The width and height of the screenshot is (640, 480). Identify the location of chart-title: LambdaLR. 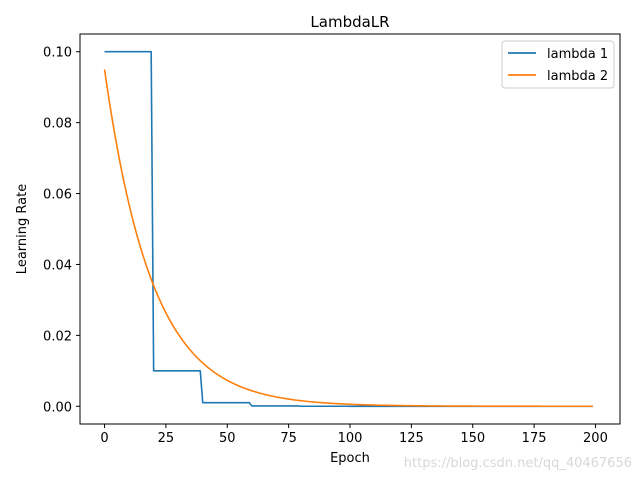
(349, 22).